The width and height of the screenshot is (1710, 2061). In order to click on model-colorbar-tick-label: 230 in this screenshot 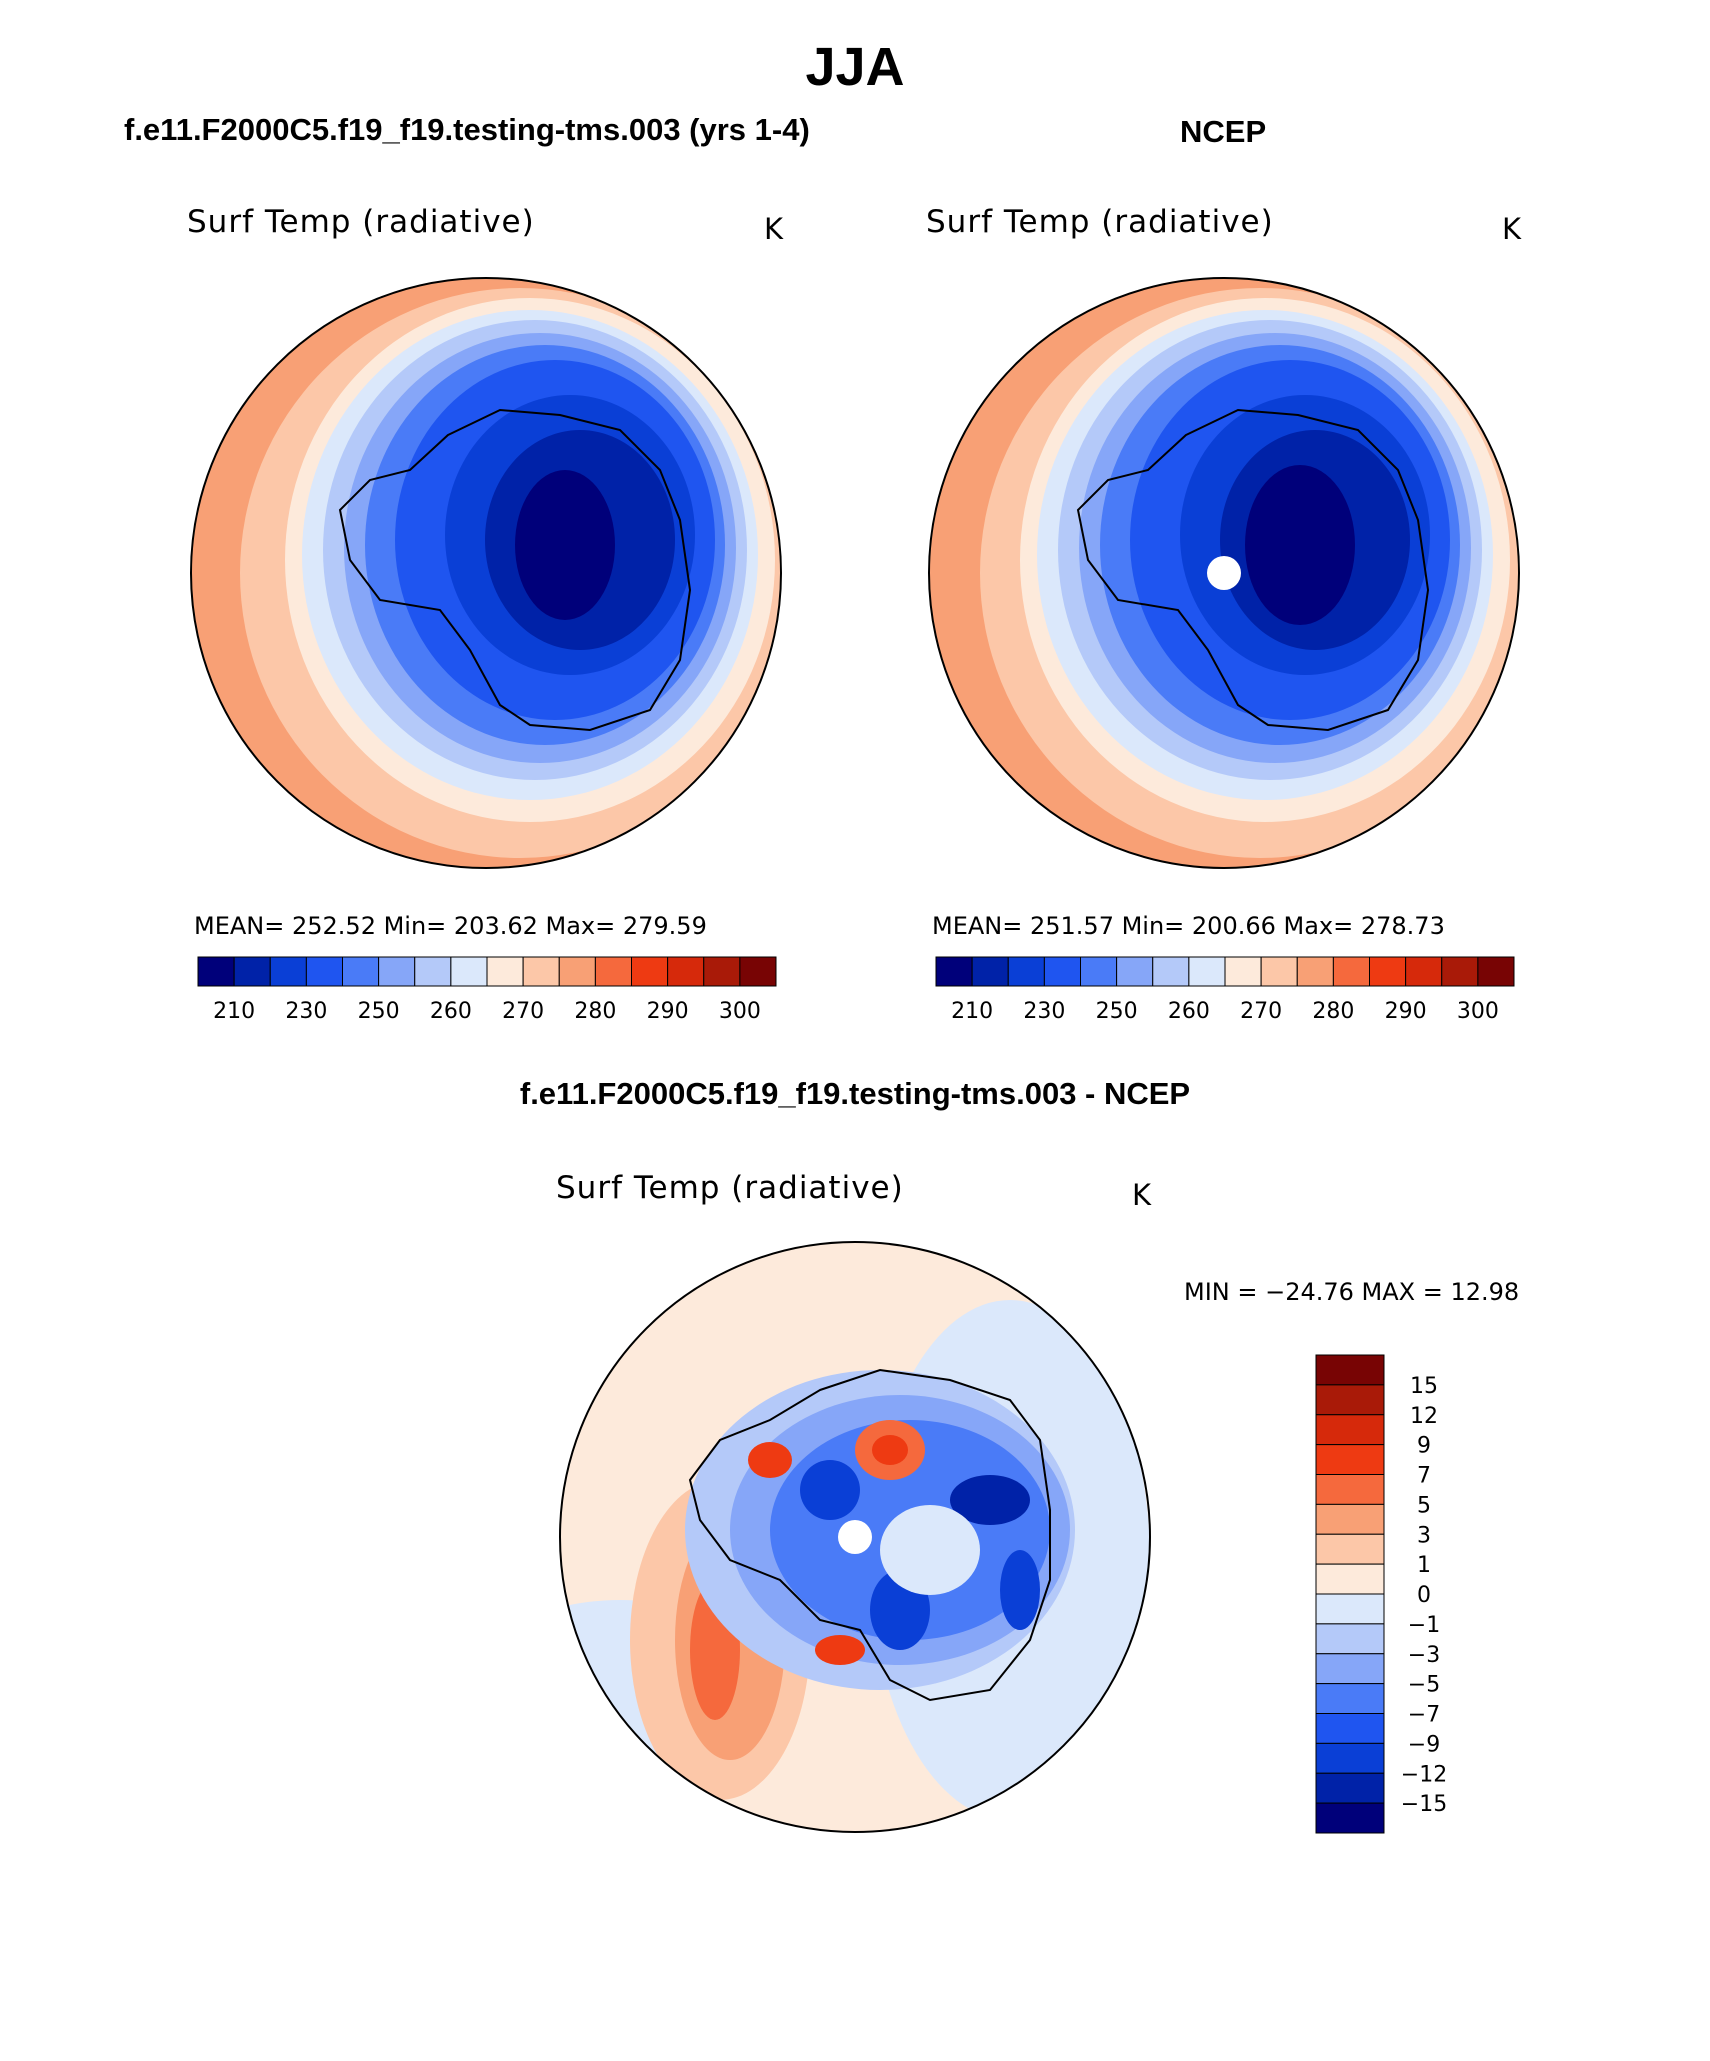, I will do `click(306, 1011)`.